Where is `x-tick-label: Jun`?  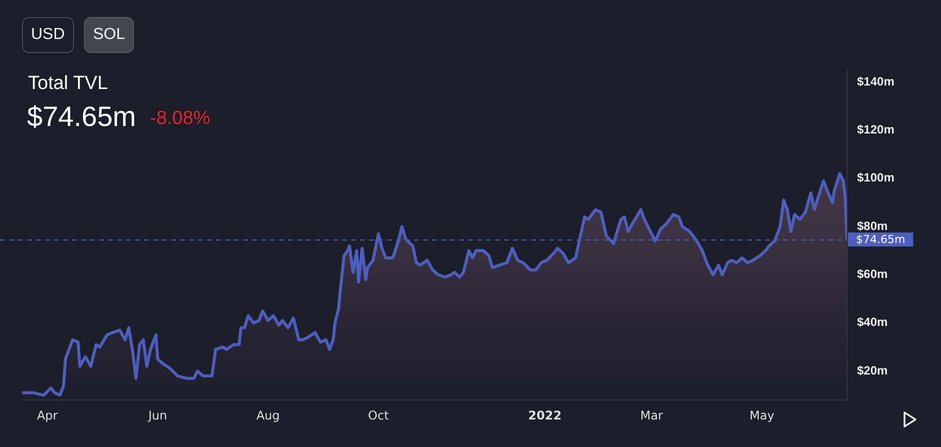 x-tick-label: Jun is located at coordinates (157, 415).